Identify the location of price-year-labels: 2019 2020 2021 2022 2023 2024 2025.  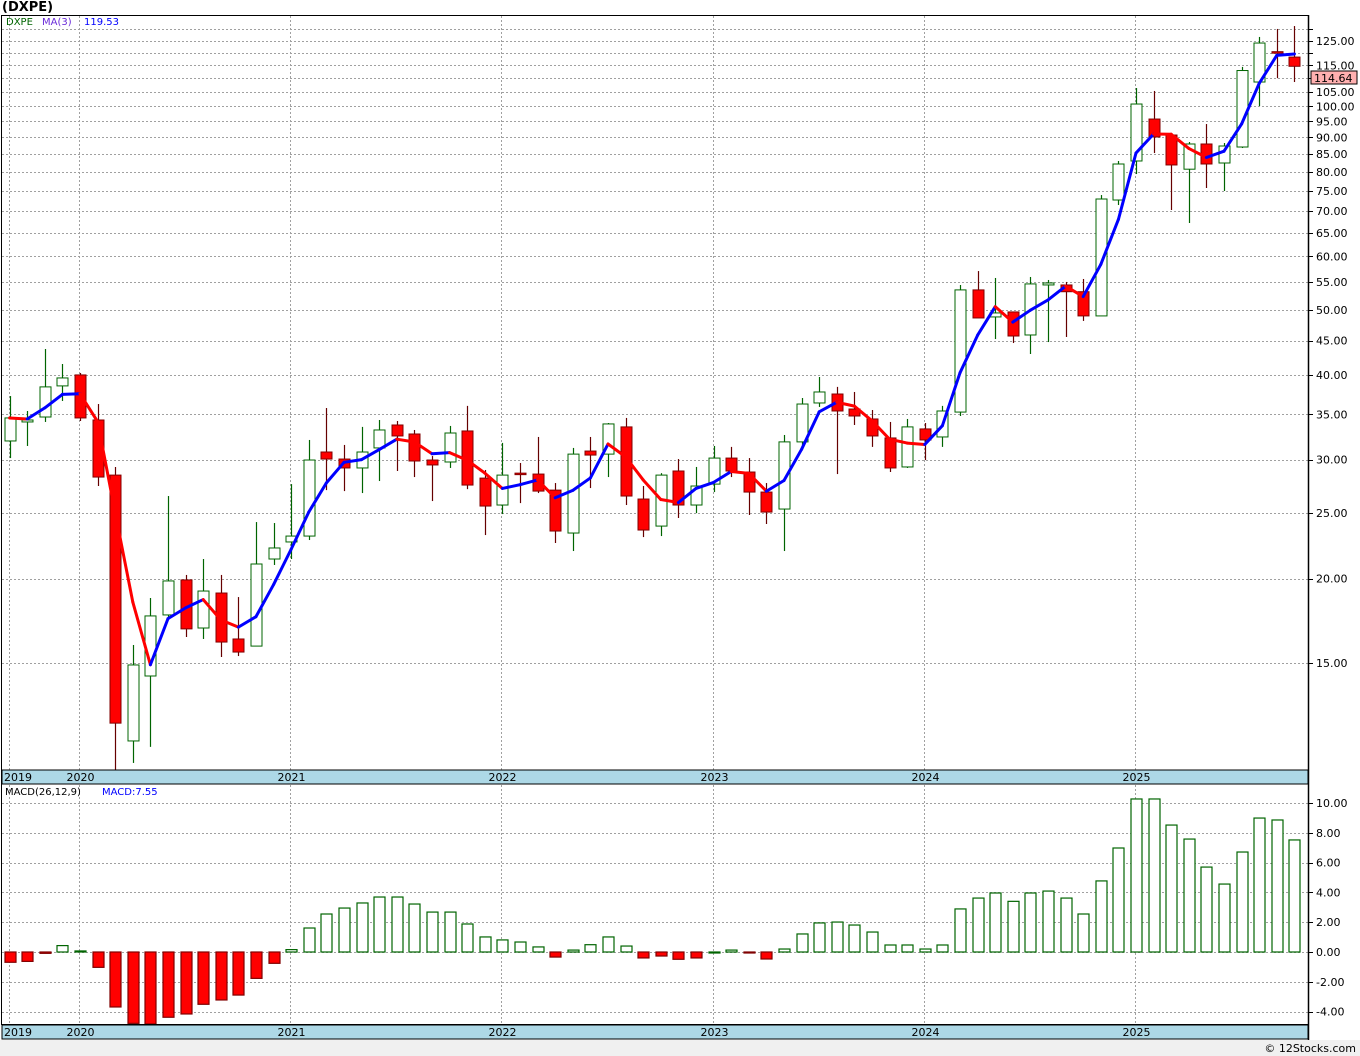
(577, 777).